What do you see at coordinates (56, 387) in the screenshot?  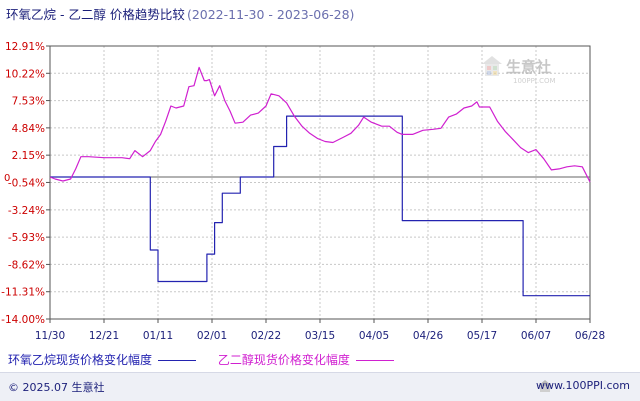 I see `footer-copyright: © 2025.07 生意社` at bounding box center [56, 387].